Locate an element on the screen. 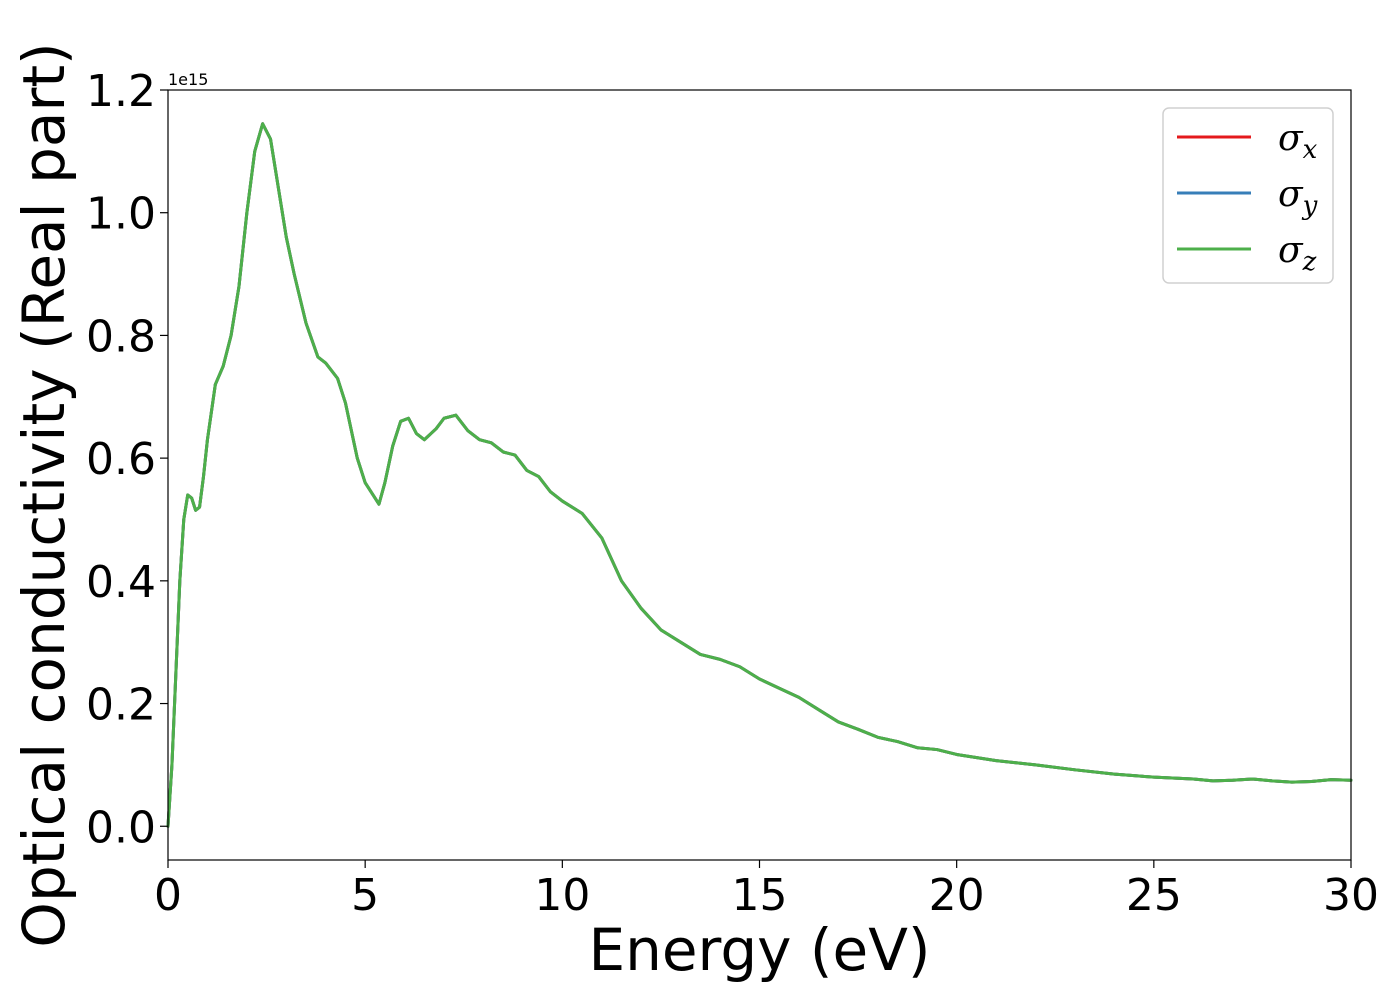  legend-box is located at coordinates (1248, 195).